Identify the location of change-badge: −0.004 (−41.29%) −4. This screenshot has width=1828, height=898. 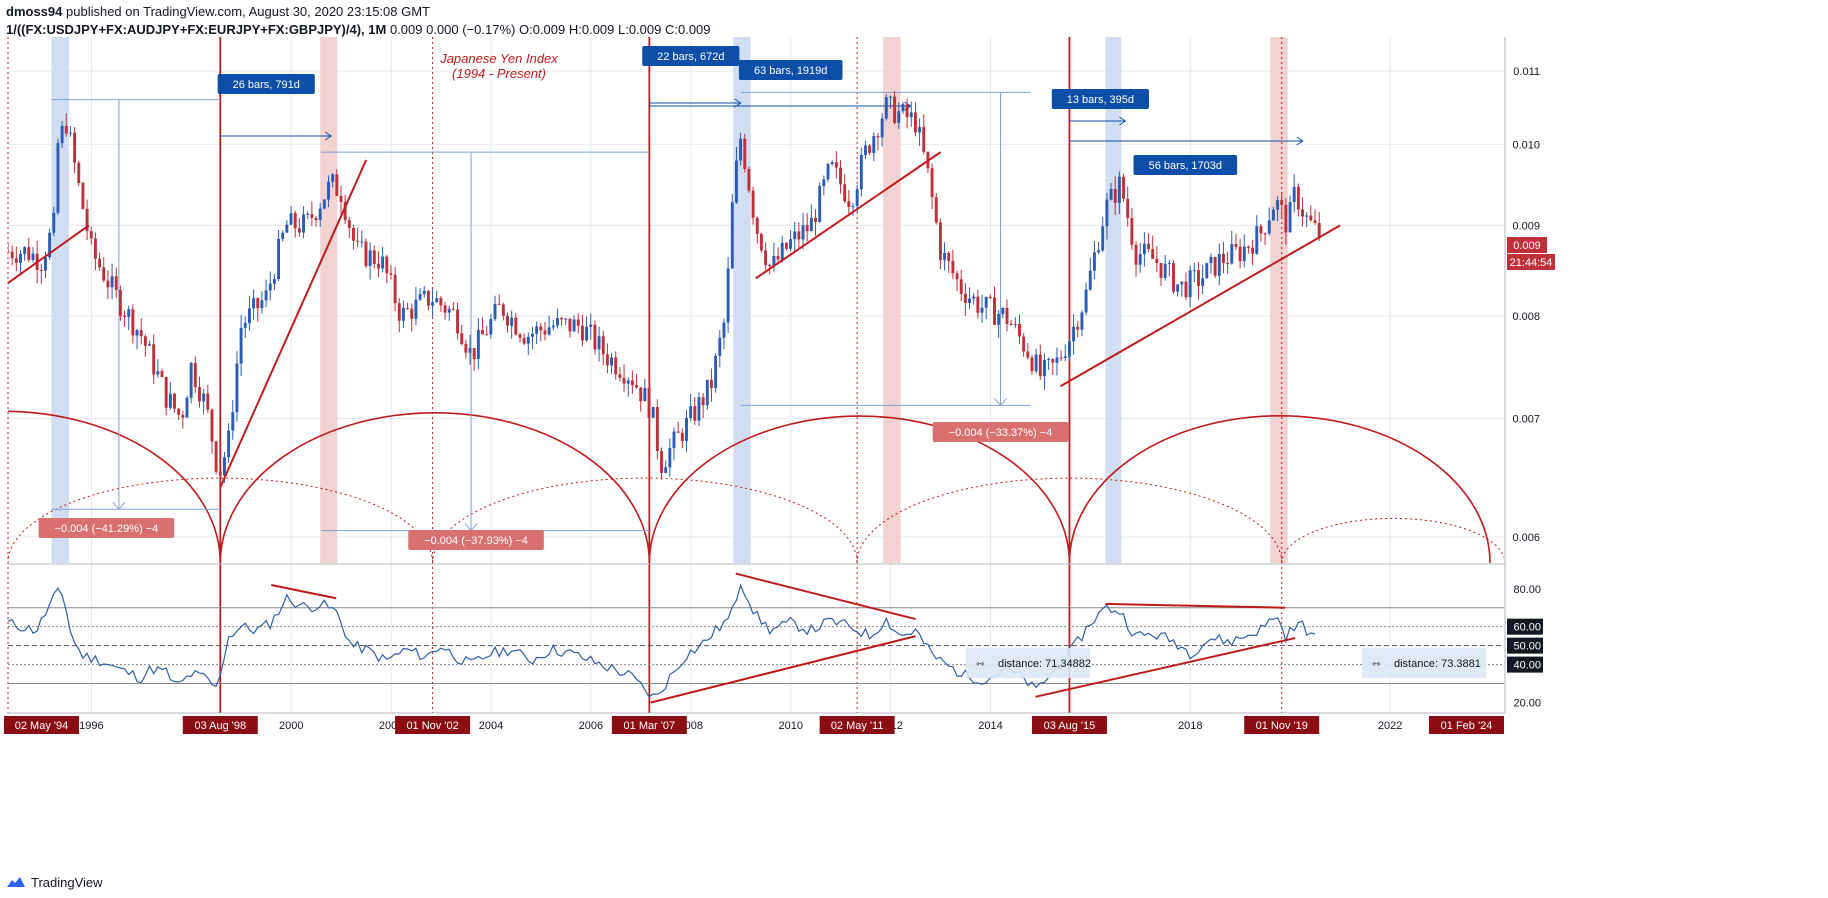
(106, 528).